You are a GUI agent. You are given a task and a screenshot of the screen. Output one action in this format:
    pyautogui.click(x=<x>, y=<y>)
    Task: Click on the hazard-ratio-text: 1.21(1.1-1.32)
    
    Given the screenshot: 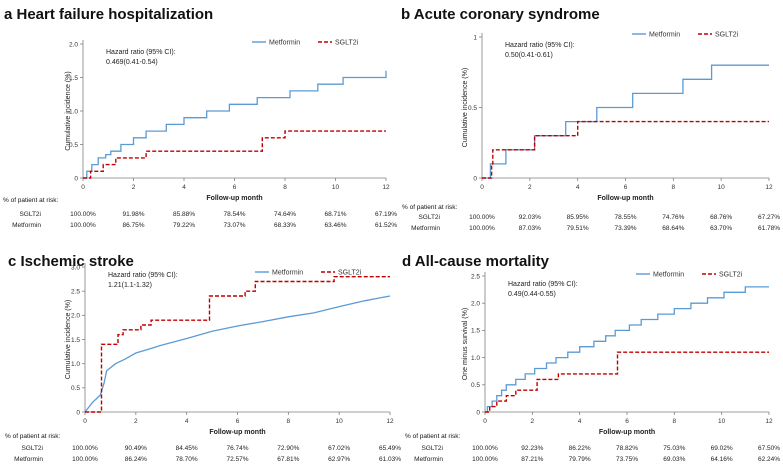 What is the action you would take?
    pyautogui.click(x=130, y=285)
    